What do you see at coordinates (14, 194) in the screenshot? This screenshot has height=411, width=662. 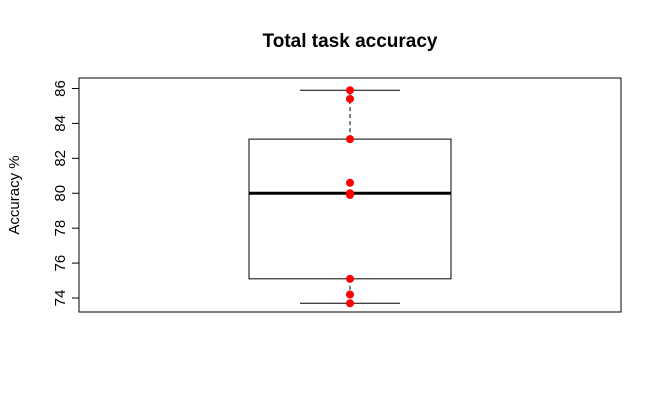 I see `y-axis-label: Accuracy %` at bounding box center [14, 194].